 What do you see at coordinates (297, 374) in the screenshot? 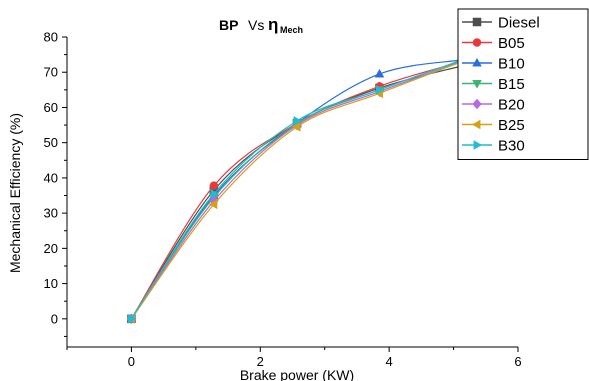
I see `x-axis-title: Brake power (KW)` at bounding box center [297, 374].